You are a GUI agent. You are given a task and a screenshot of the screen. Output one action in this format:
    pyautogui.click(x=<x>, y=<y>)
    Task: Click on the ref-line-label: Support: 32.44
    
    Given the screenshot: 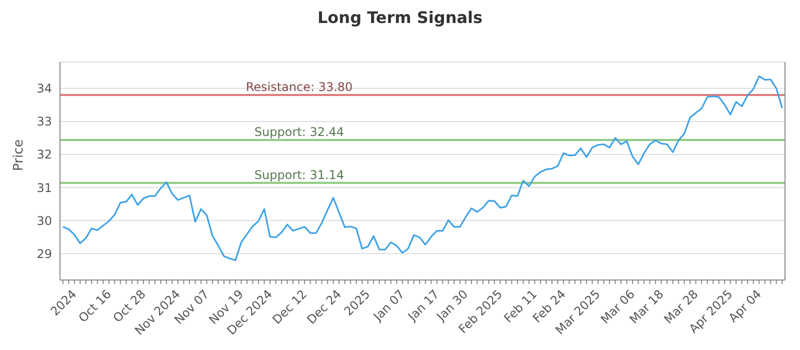 What is the action you would take?
    pyautogui.click(x=299, y=131)
    